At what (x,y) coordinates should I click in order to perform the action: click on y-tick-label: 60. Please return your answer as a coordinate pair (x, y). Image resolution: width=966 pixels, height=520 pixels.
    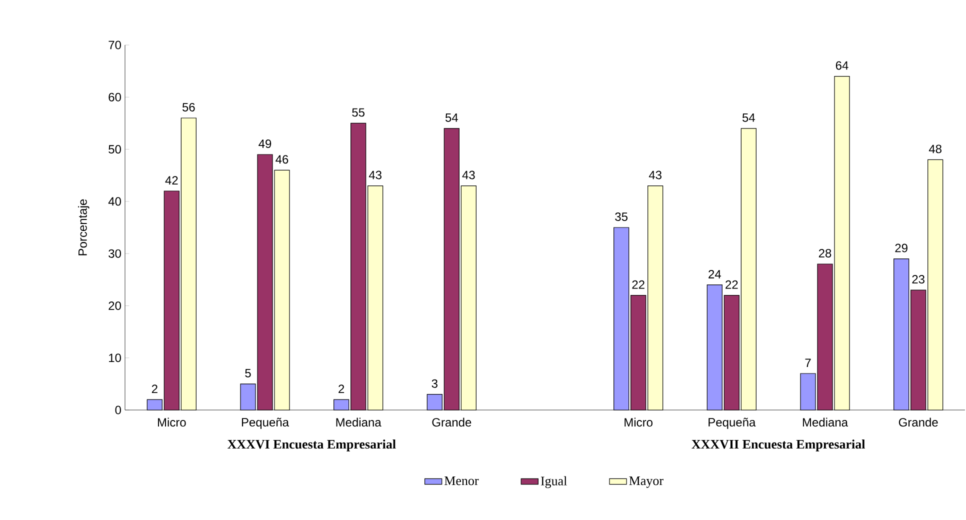
    Looking at the image, I should click on (115, 97).